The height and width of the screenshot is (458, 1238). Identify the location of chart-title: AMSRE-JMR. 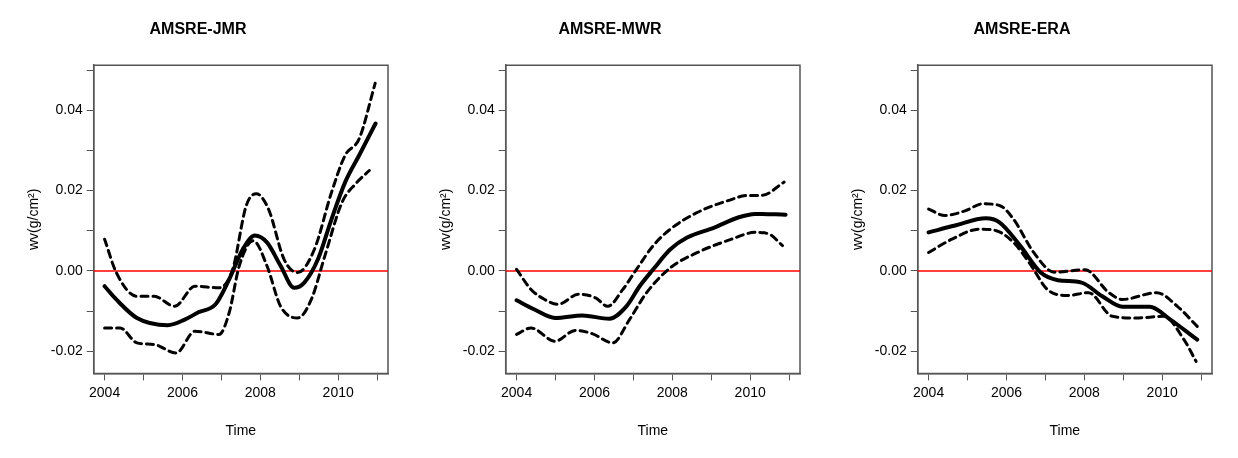
(198, 29).